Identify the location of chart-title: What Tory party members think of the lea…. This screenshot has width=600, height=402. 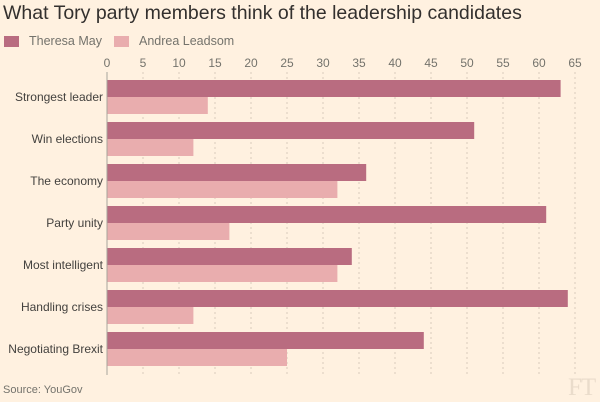
(262, 13).